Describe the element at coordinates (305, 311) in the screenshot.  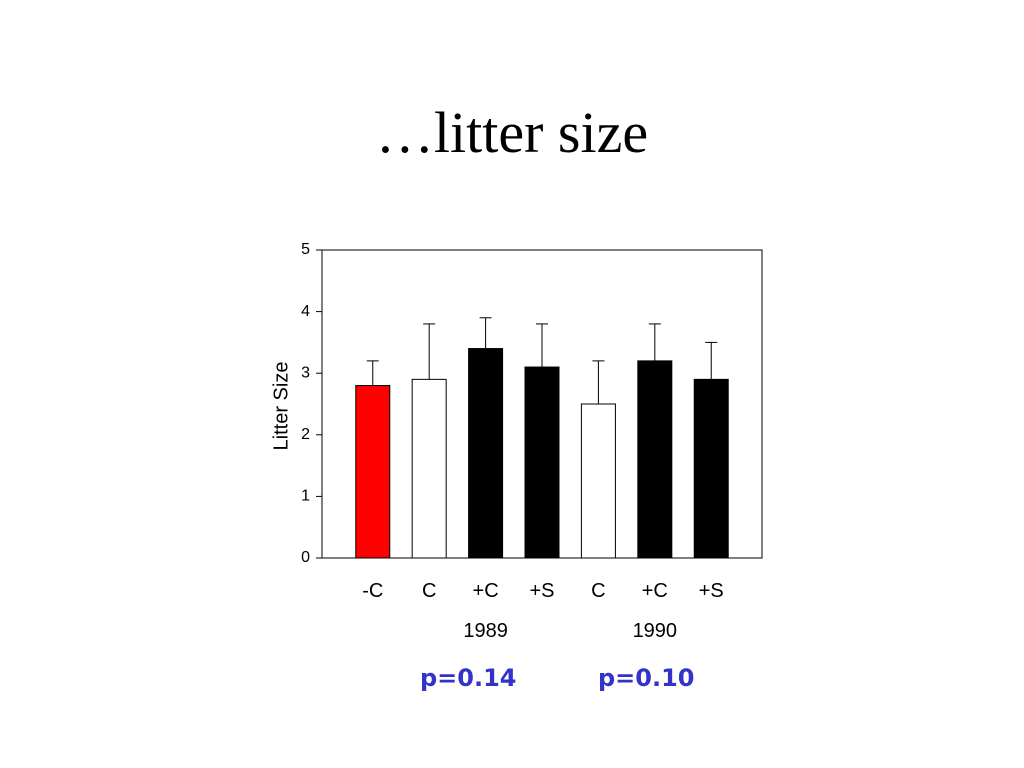
I see `y-tick-label: 4` at that location.